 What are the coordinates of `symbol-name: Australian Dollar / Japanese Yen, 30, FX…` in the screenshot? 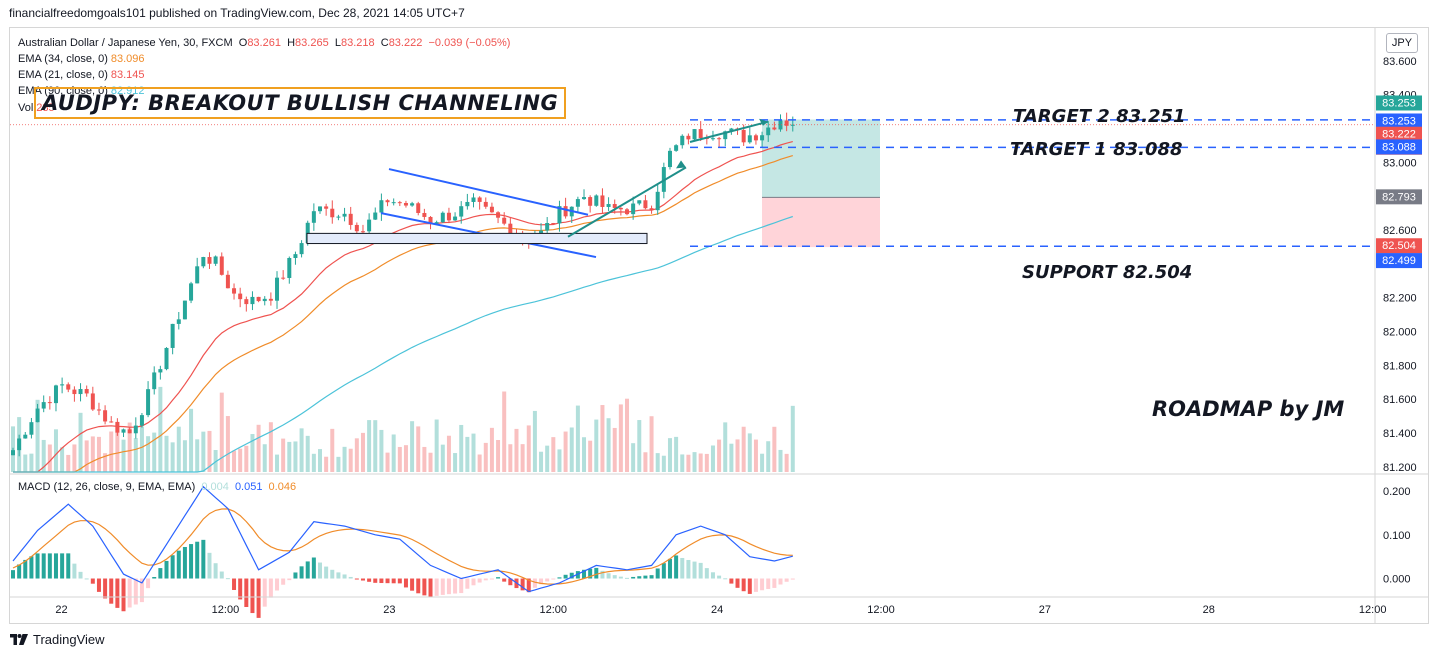 It's located at (125, 43).